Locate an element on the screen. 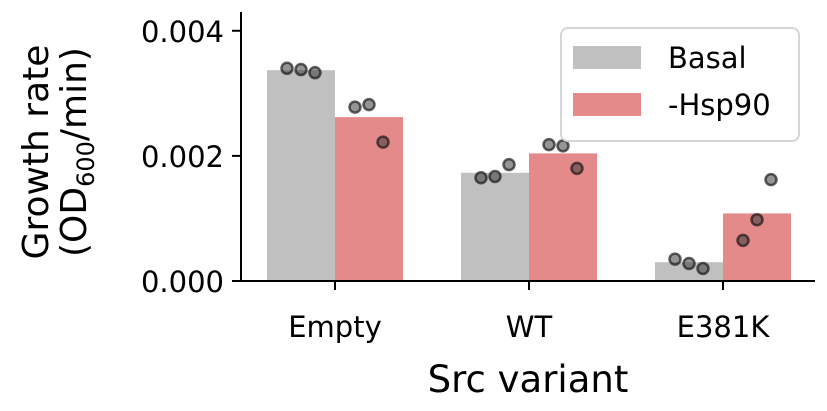 The height and width of the screenshot is (411, 827). legend-swatch-hsp90 is located at coordinates (607, 104).